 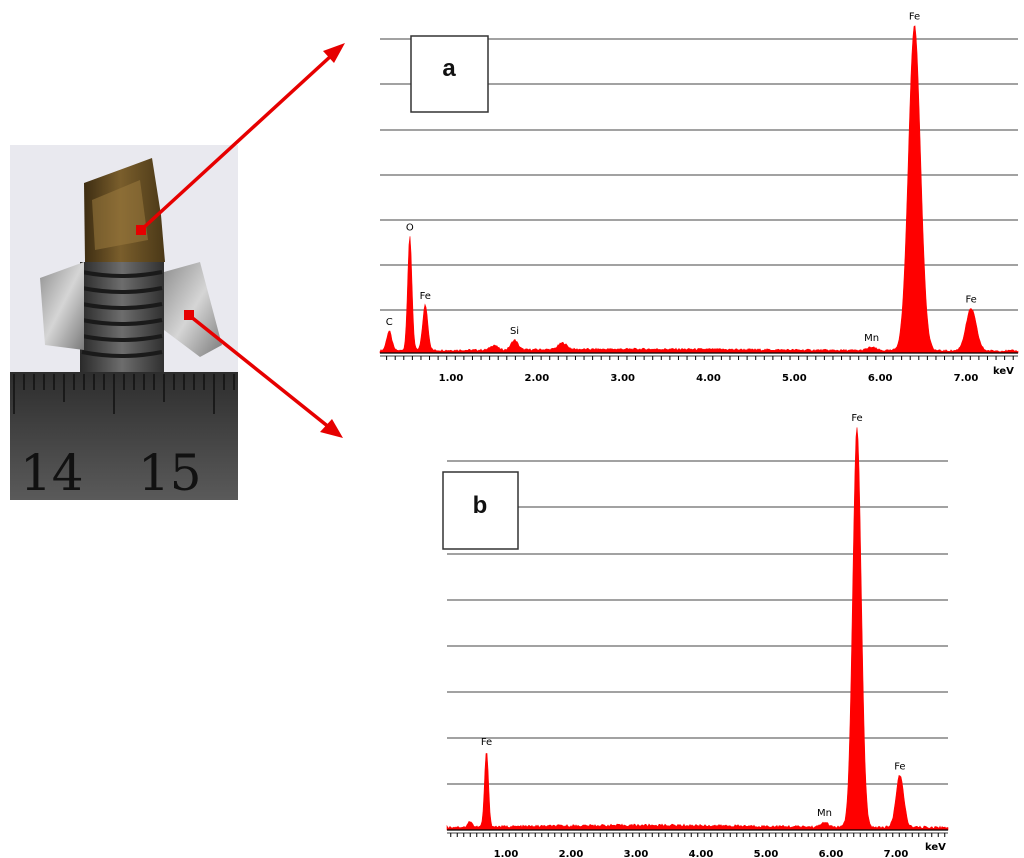 What do you see at coordinates (124, 394) in the screenshot?
I see `ruler-ticks` at bounding box center [124, 394].